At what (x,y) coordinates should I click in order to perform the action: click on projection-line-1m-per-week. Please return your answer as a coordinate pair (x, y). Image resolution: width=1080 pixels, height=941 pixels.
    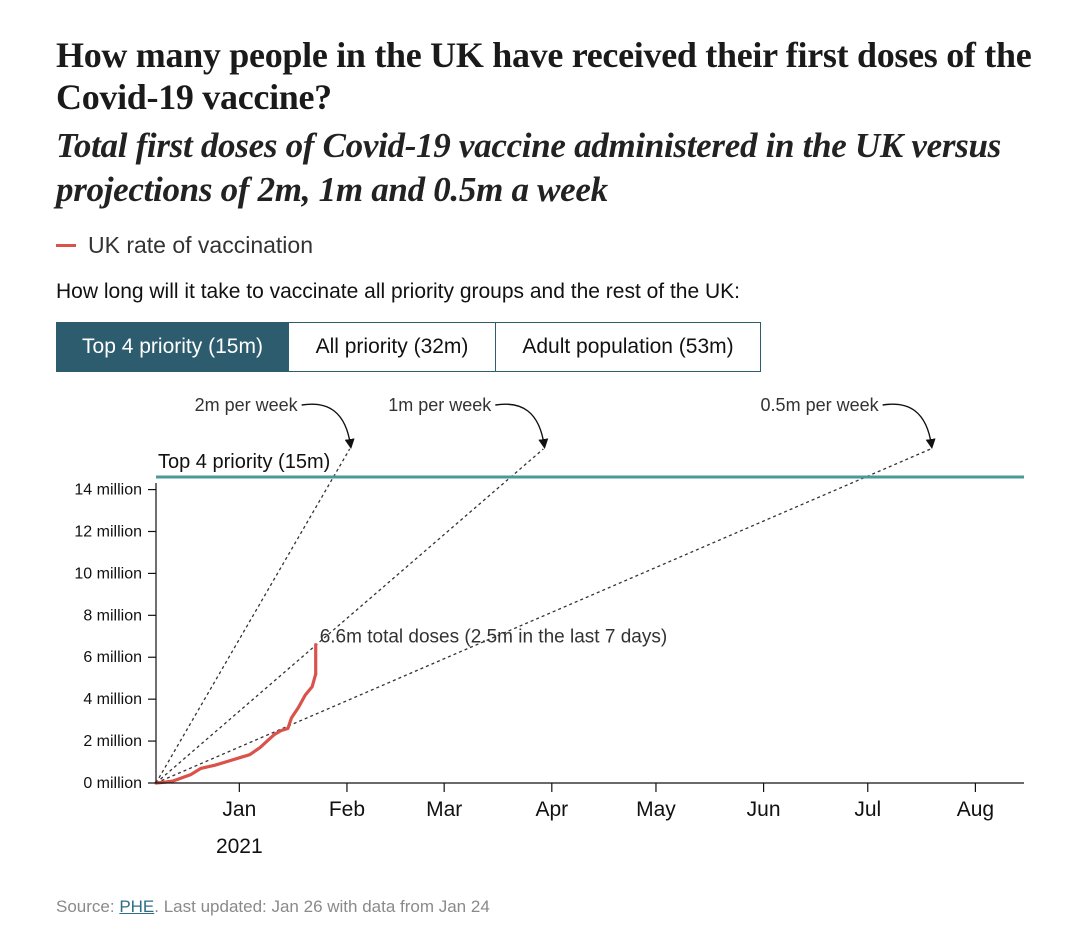
    Looking at the image, I should click on (349, 616).